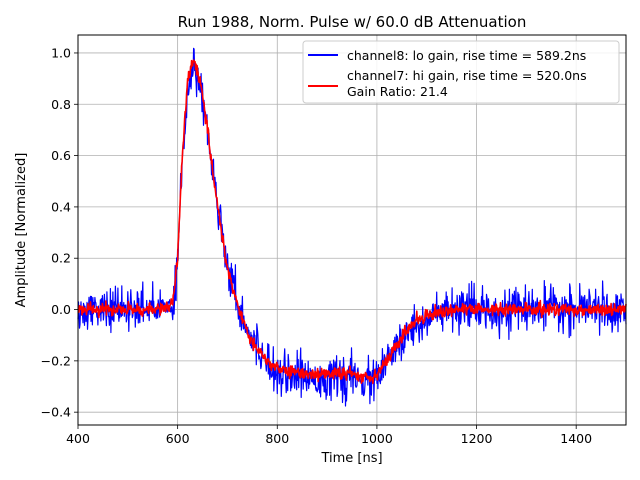  I want to click on y-tick-label: −0.4, so click(56, 412).